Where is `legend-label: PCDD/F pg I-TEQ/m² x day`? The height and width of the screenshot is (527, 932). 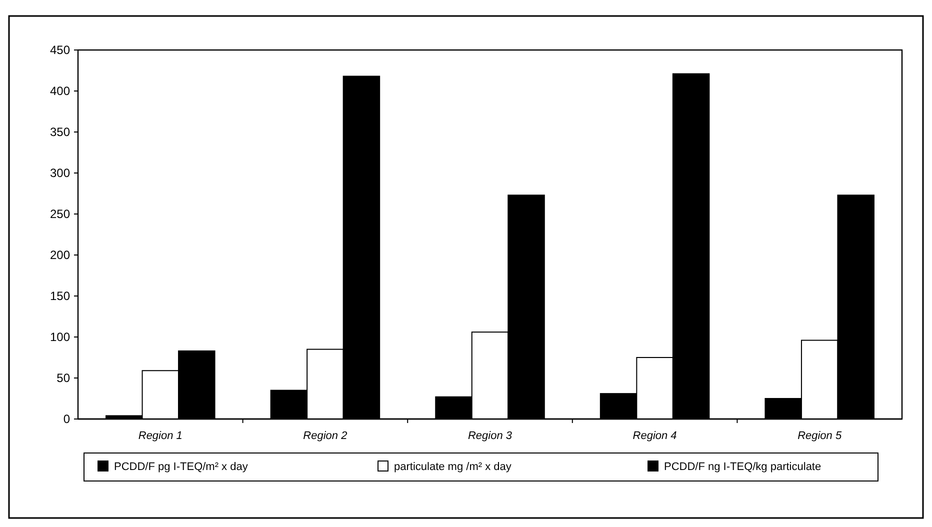
legend-label: PCDD/F pg I-TEQ/m² x day is located at coordinates (181, 467).